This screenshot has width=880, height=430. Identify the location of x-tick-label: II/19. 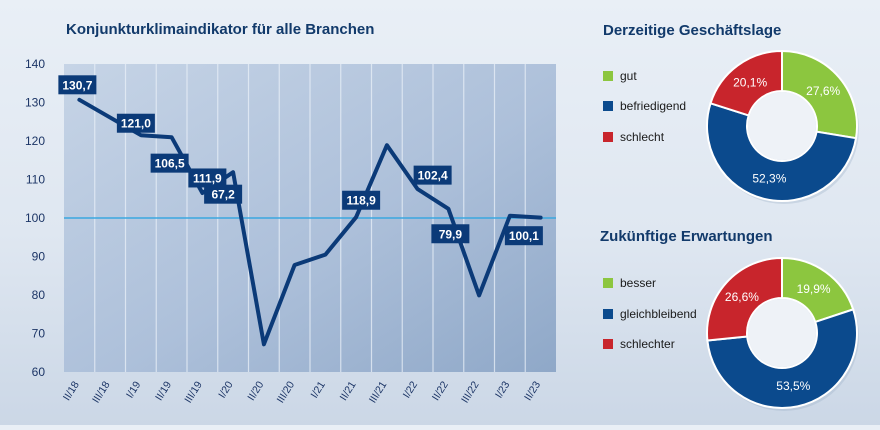
(163, 391).